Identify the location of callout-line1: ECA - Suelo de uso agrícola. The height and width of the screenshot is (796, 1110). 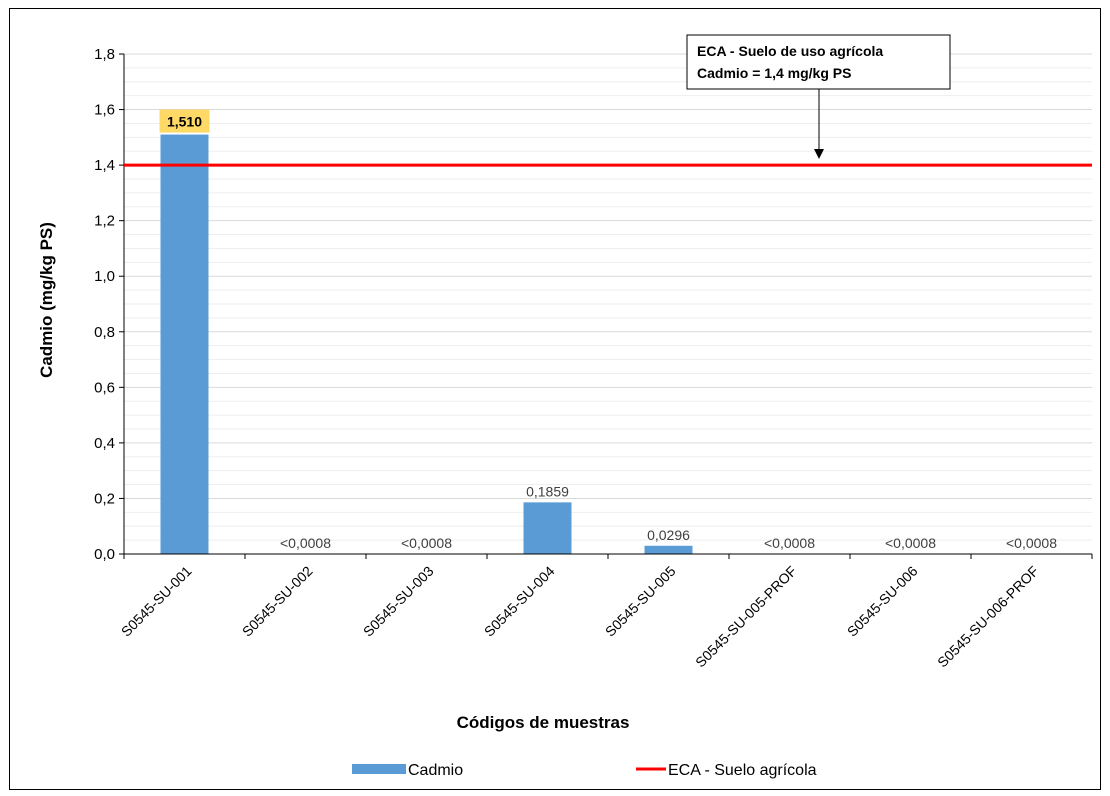
(790, 51).